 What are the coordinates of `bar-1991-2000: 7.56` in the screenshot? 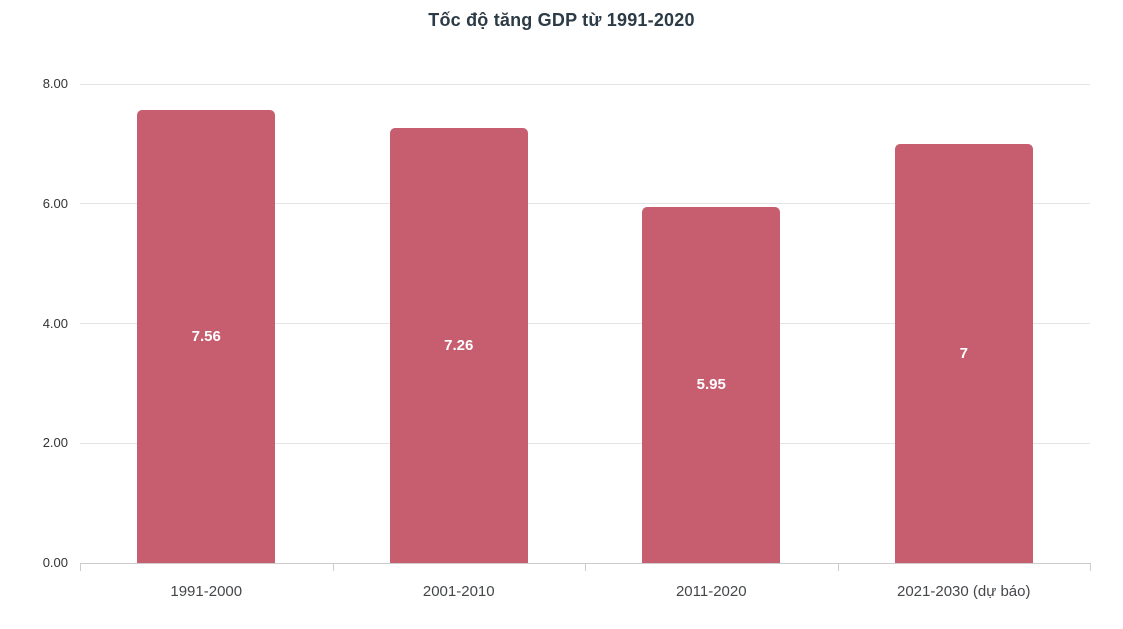 It's located at (206, 336).